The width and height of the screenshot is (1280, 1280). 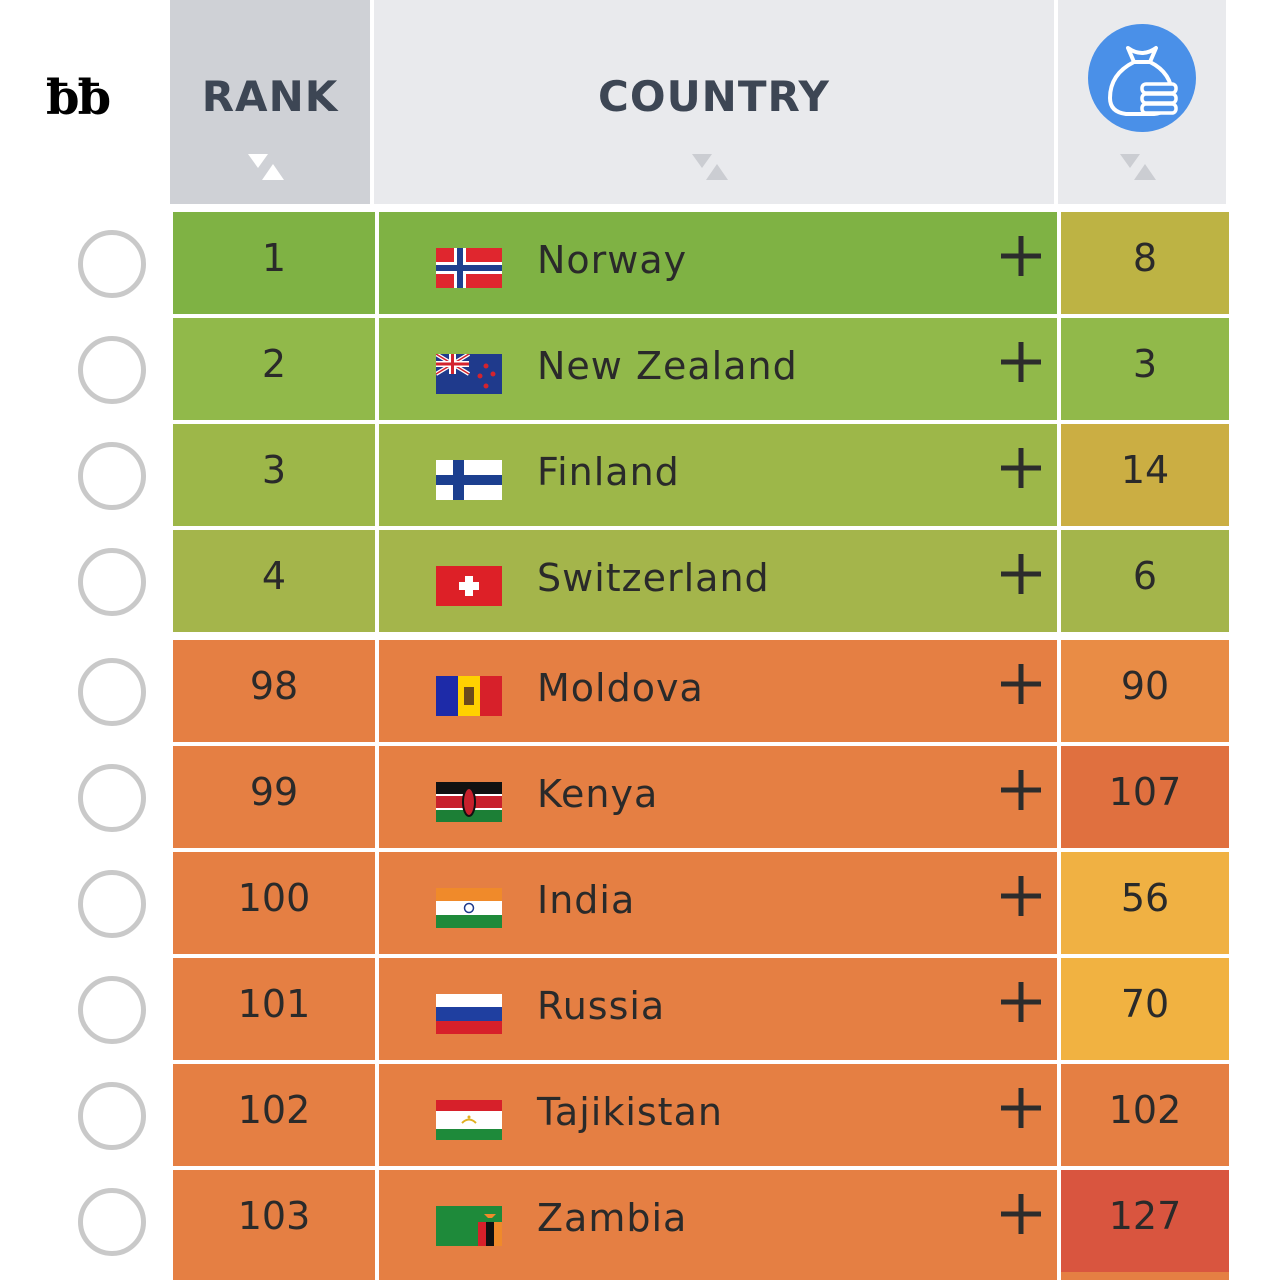 I want to click on india-flag-icon, so click(x=469, y=908).